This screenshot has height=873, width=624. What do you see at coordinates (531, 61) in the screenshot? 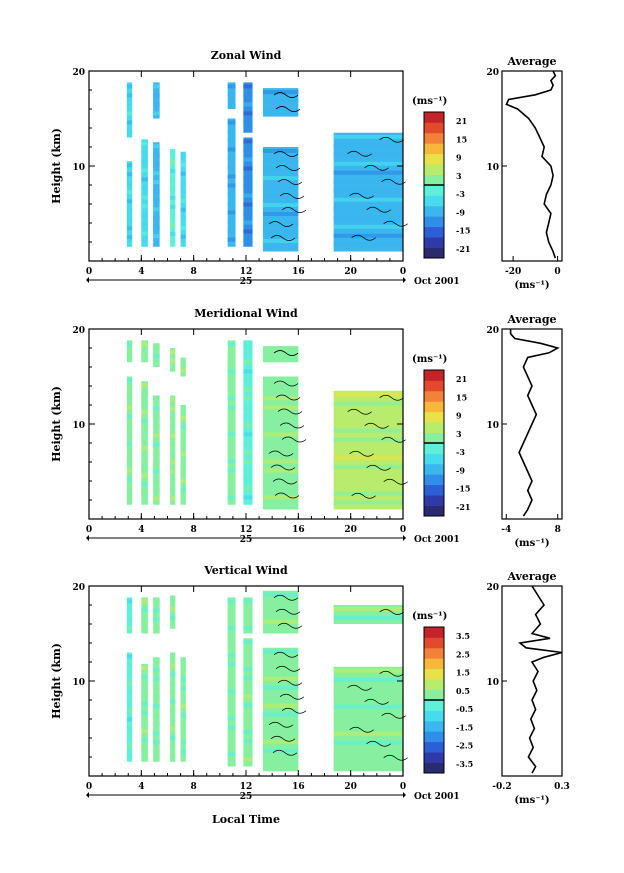
I see `average-title: Average` at bounding box center [531, 61].